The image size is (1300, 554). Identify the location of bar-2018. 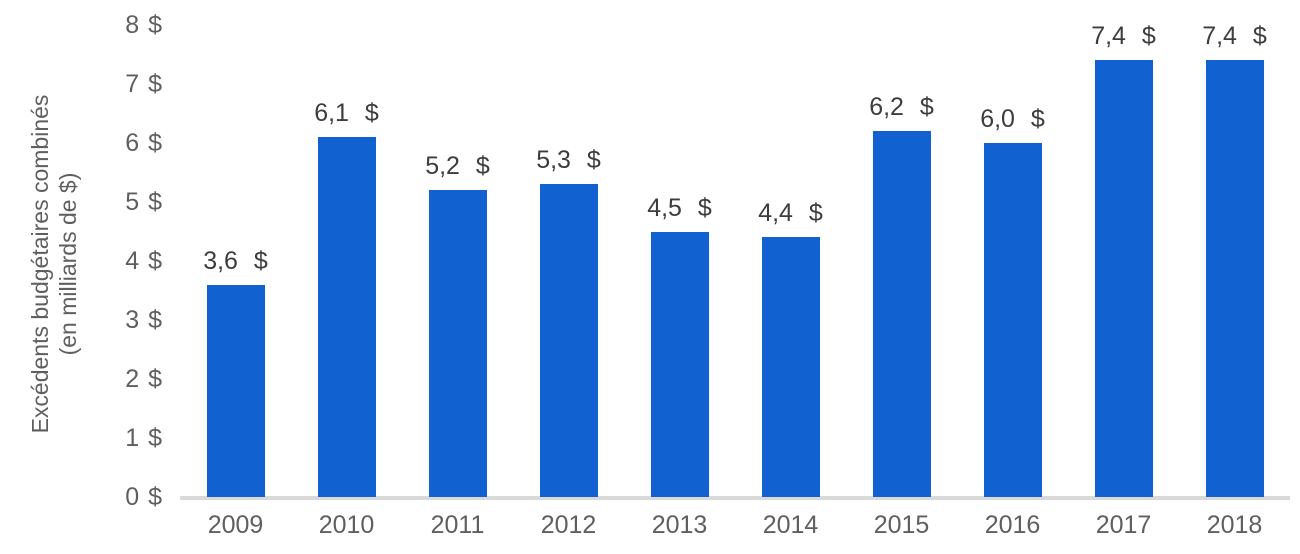
(1234, 278).